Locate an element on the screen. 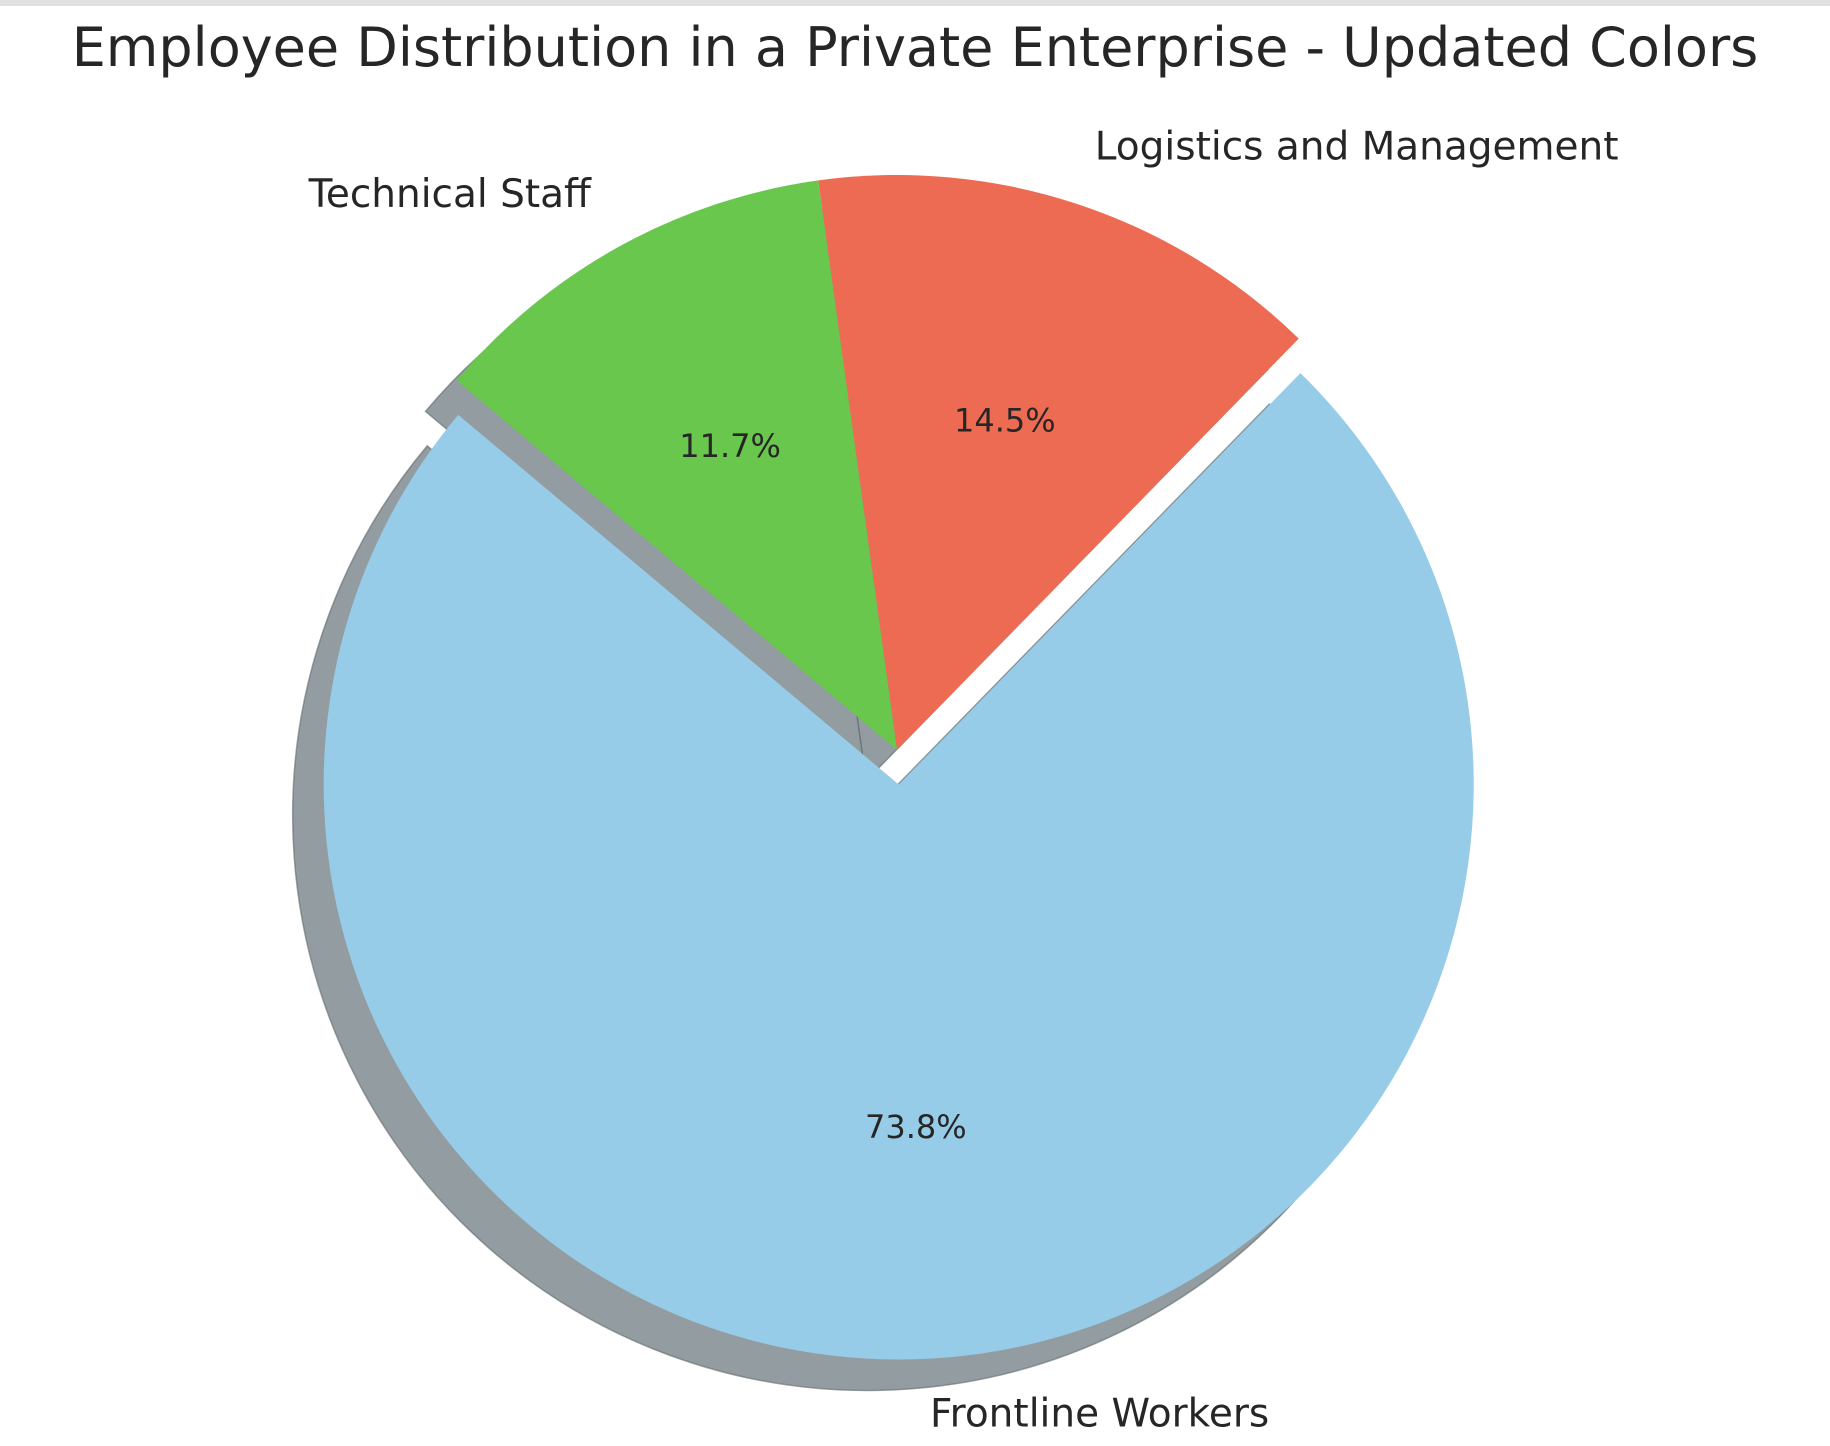 This screenshot has height=1446, width=1830. slice-percent-logistics-and-management: 14.5% is located at coordinates (1005, 420).